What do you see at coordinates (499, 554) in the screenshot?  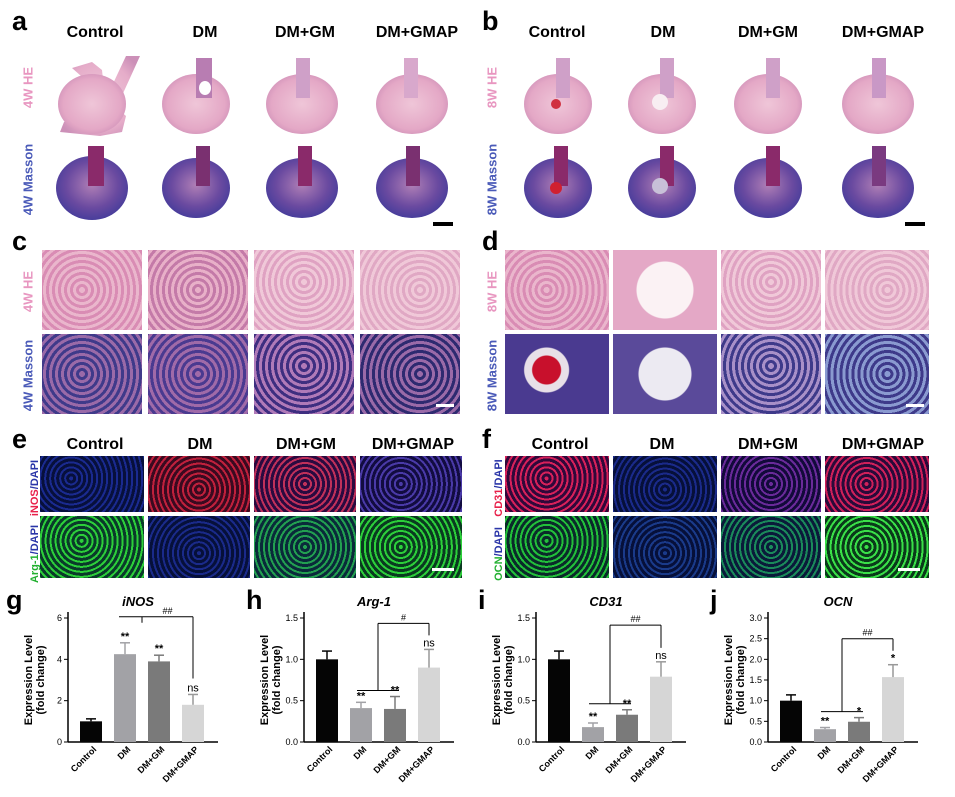 I see `row-label-ocn: OCN/DAPI` at bounding box center [499, 554].